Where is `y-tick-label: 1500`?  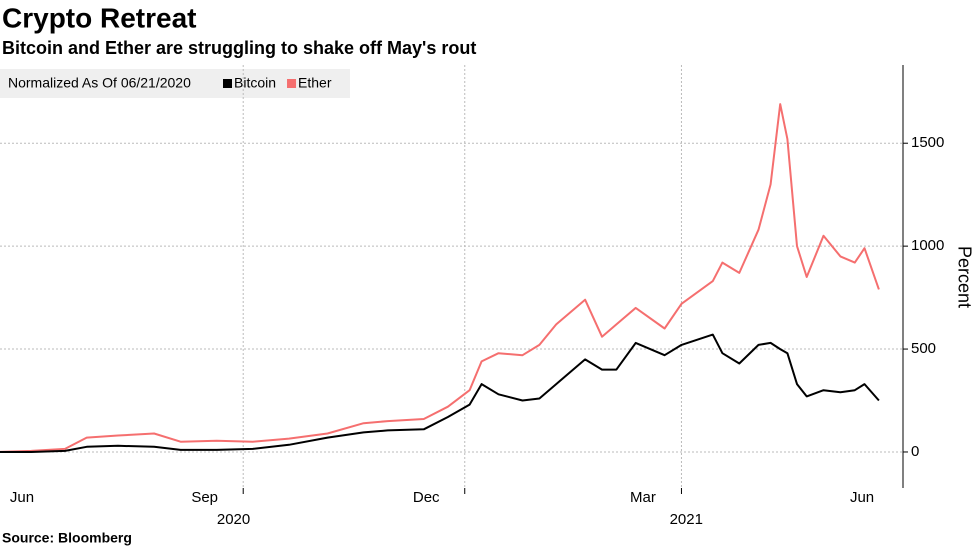
y-tick-label: 1500 is located at coordinates (927, 142).